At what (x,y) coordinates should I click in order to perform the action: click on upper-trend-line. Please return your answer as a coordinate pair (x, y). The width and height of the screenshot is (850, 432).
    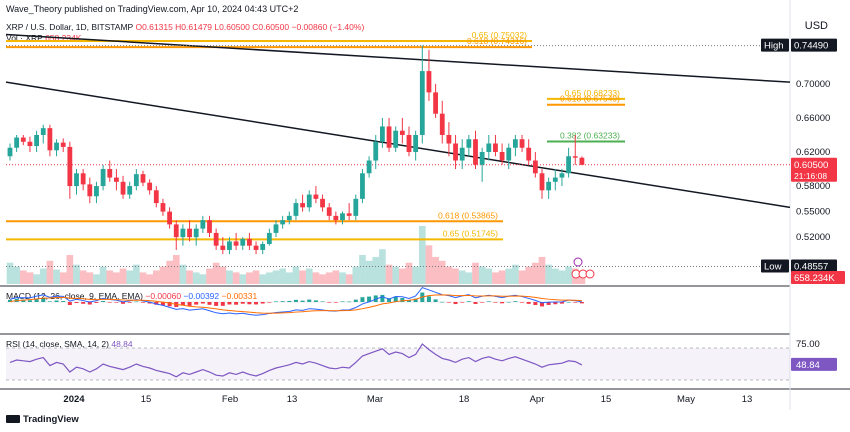
    Looking at the image, I should click on (398, 58).